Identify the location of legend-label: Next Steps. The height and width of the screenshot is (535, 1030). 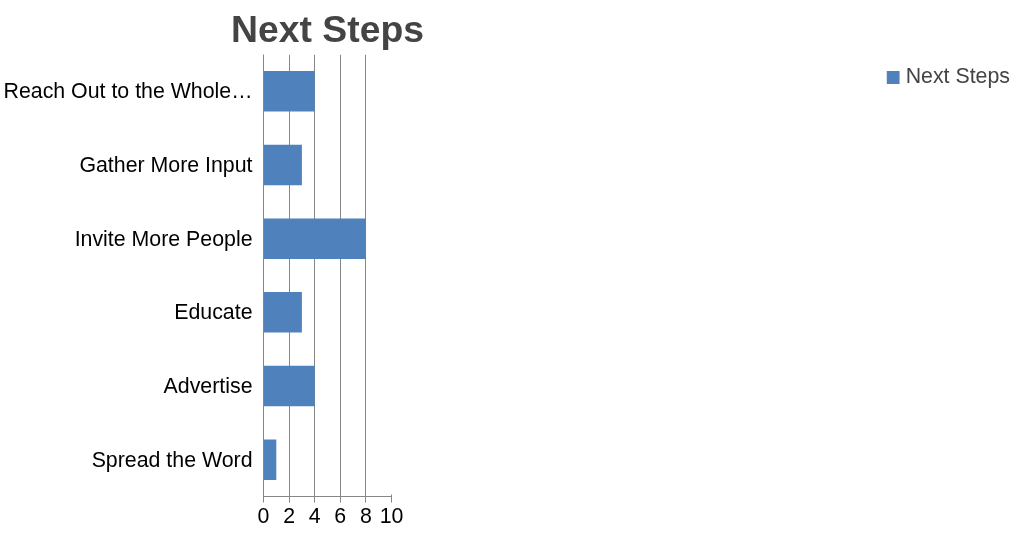
(957, 76).